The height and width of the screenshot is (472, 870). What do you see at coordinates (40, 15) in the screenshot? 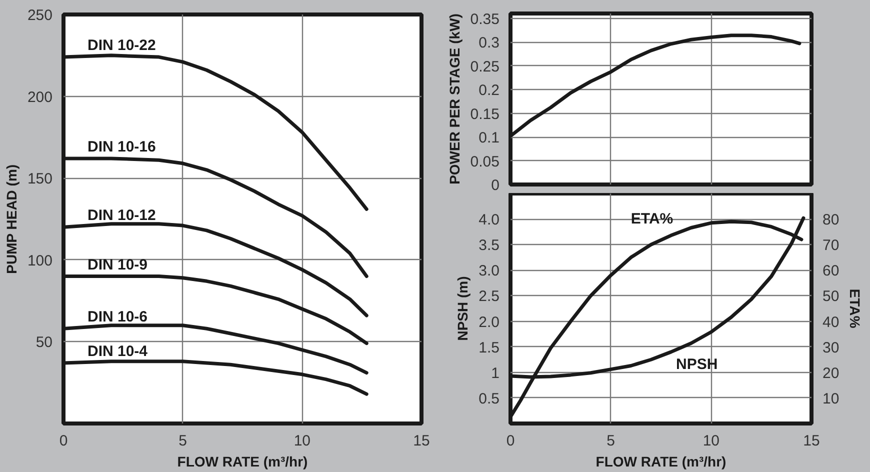
I see `y-tick-label: 250` at bounding box center [40, 15].